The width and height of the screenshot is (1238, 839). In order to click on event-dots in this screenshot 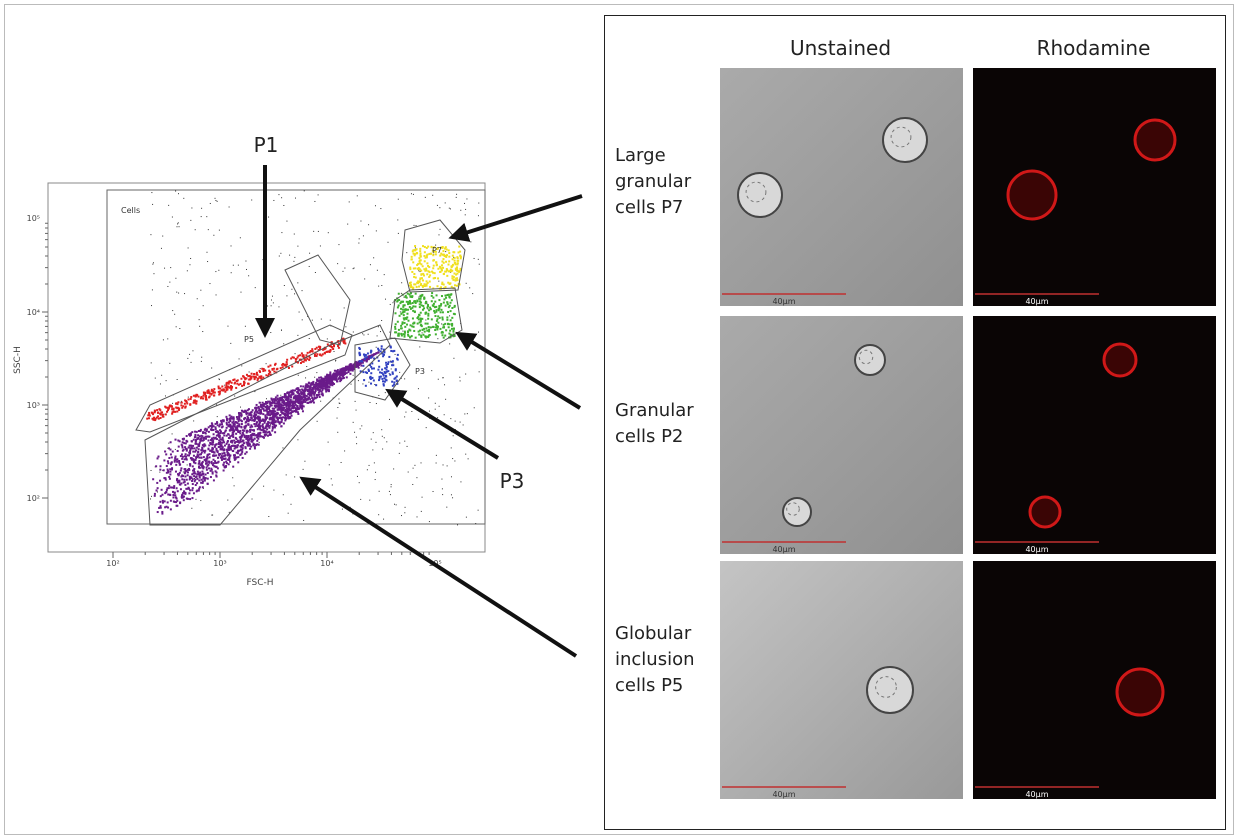, I will do `click(313, 358)`.